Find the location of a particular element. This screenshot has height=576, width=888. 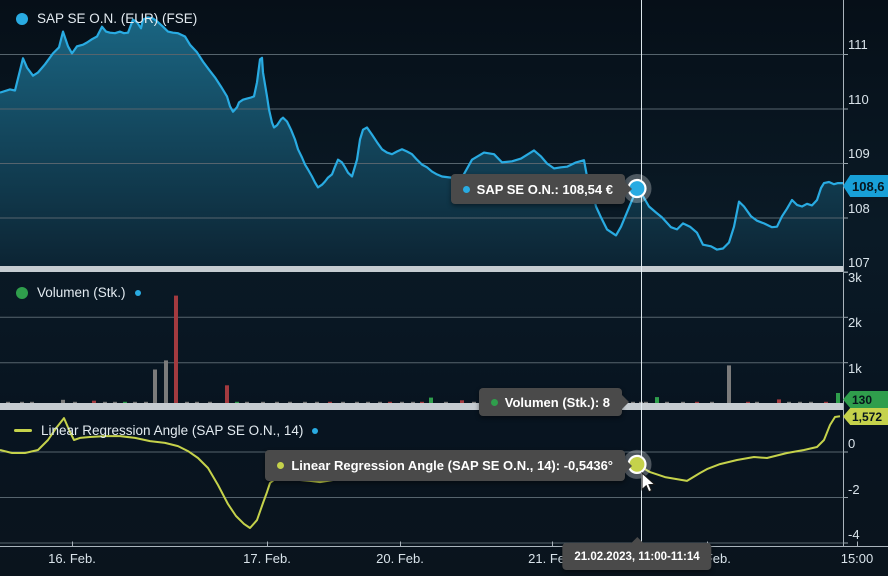

legend-price: SAP SE O.N. (EUR) (FSE) is located at coordinates (106, 18).